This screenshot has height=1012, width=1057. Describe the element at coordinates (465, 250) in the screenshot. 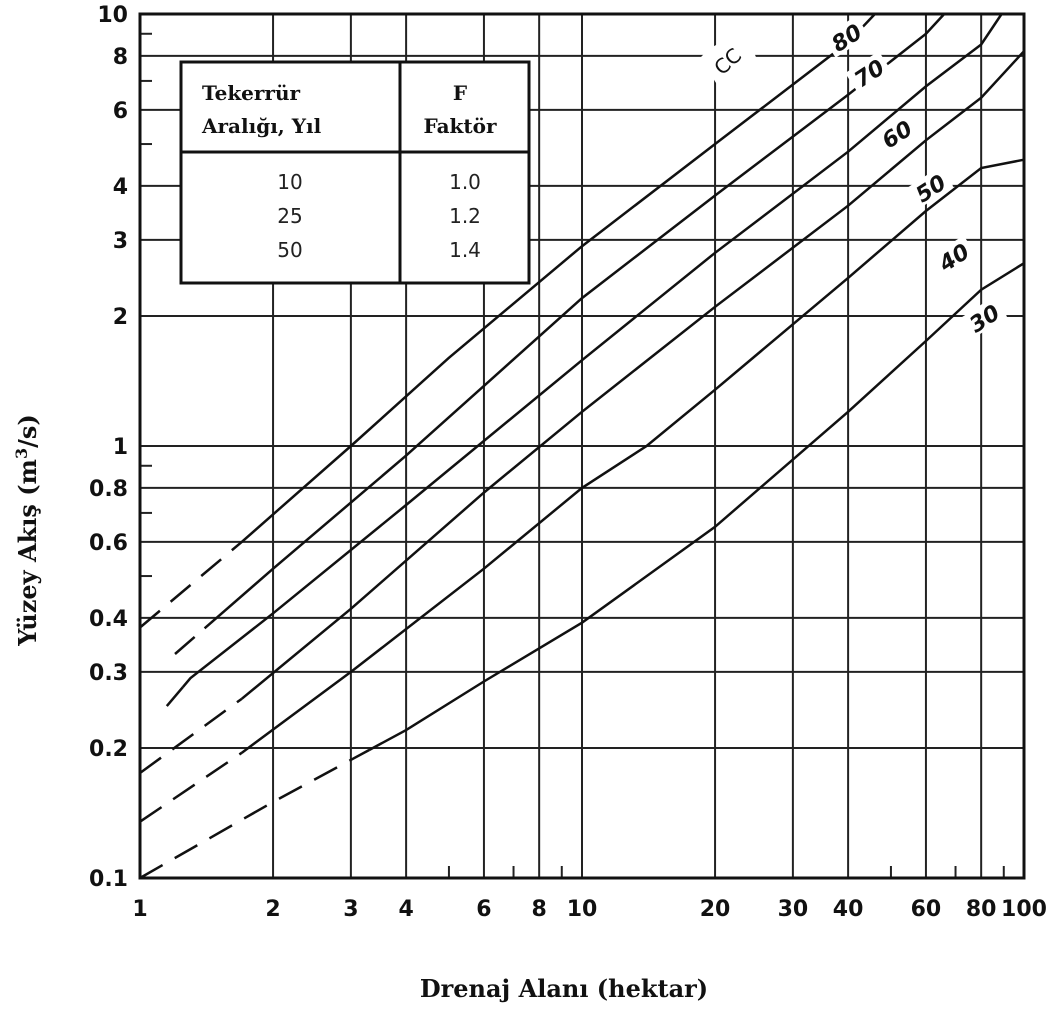

I see `table-cell-factor: 1.4` at that location.